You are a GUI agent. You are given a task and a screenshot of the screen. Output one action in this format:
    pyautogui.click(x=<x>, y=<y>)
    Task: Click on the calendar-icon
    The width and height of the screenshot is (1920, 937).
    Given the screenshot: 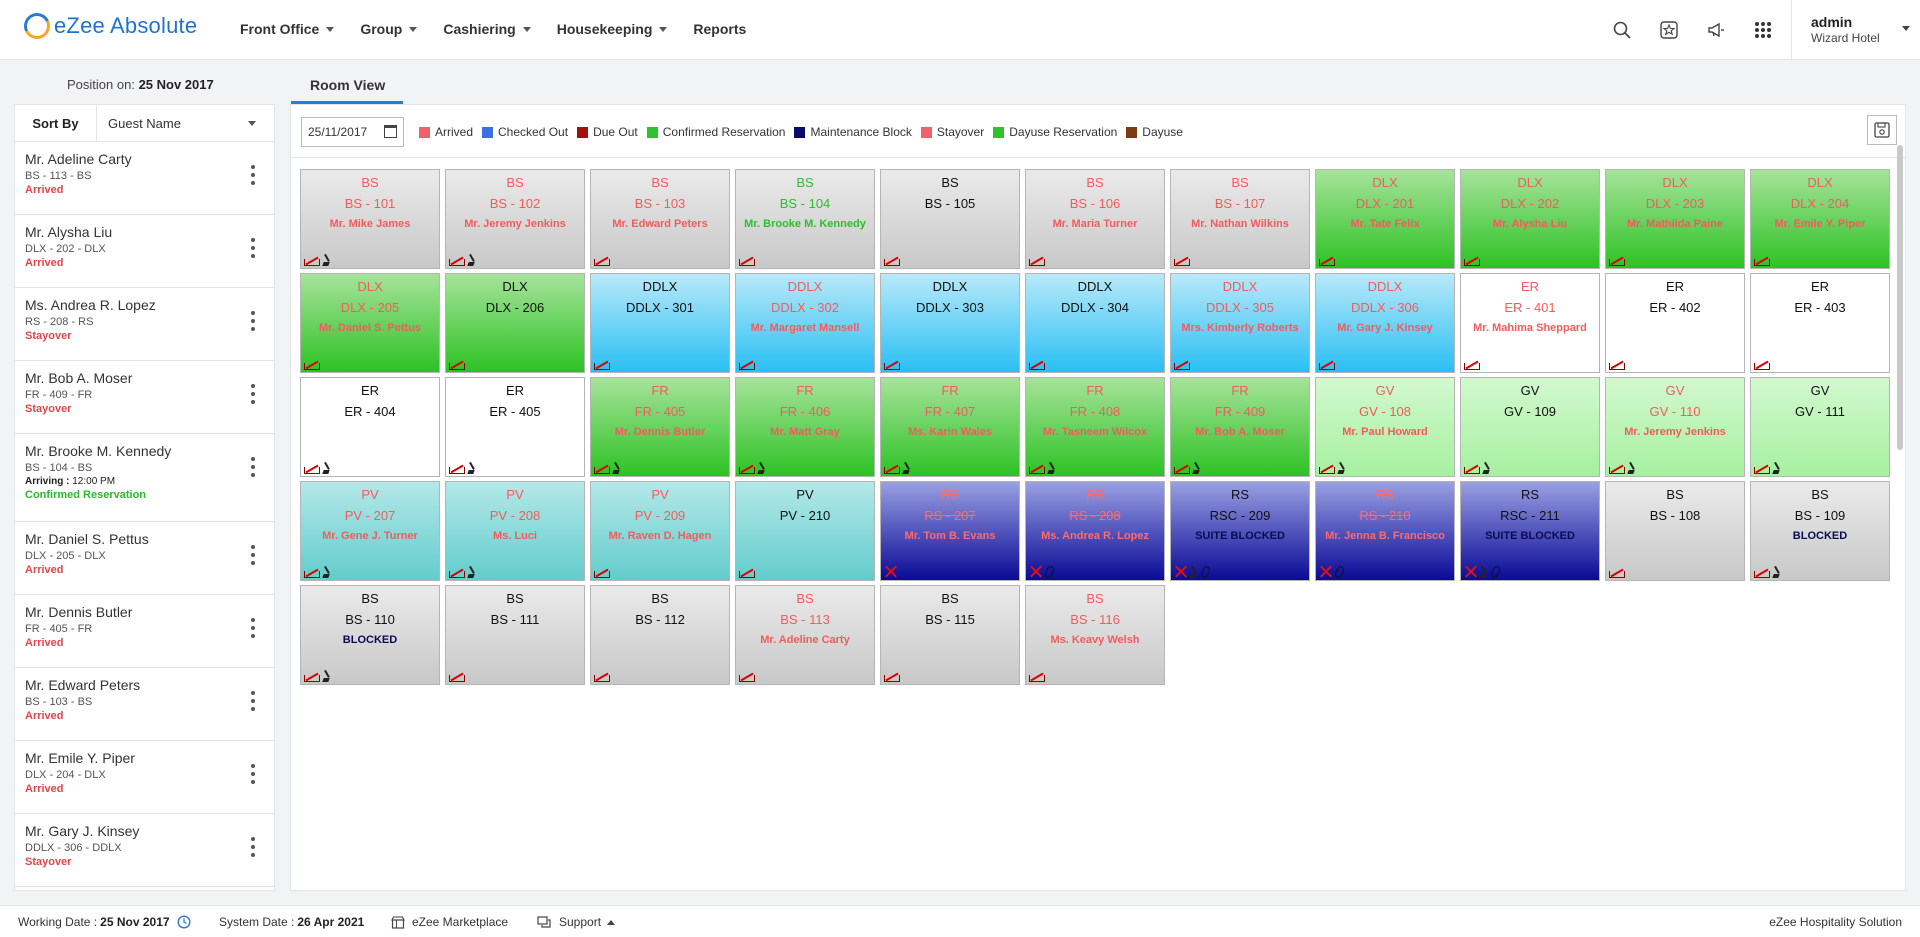 What is the action you would take?
    pyautogui.click(x=390, y=131)
    